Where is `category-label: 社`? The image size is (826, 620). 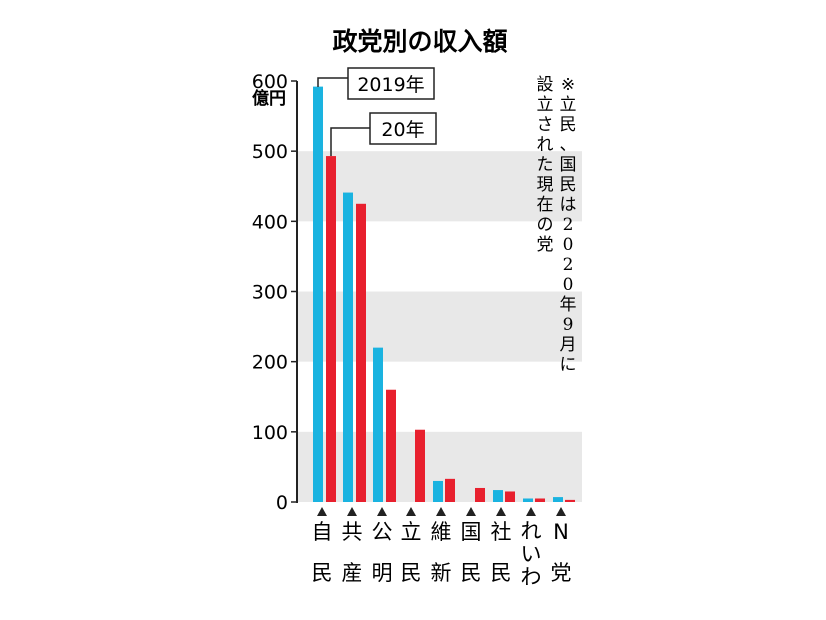
category-label: 社 is located at coordinates (501, 532).